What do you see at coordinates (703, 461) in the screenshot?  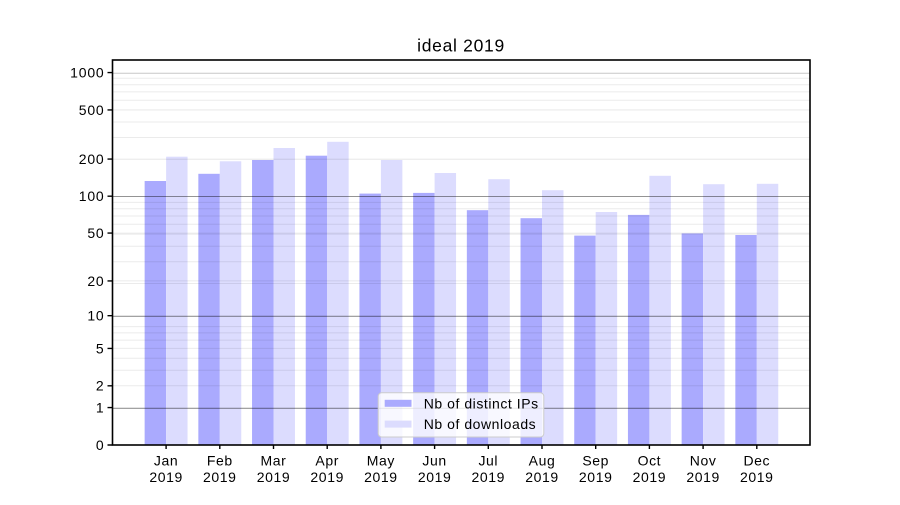 I see `svg-text: Nov` at bounding box center [703, 461].